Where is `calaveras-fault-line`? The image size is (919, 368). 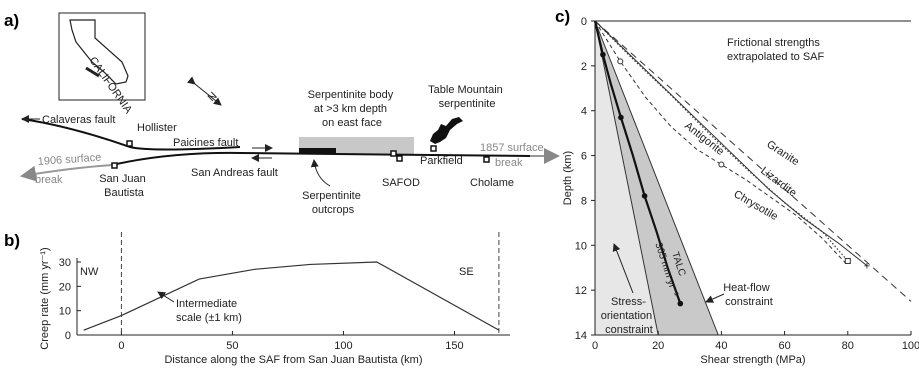 calaveras-fault-line is located at coordinates (131, 134).